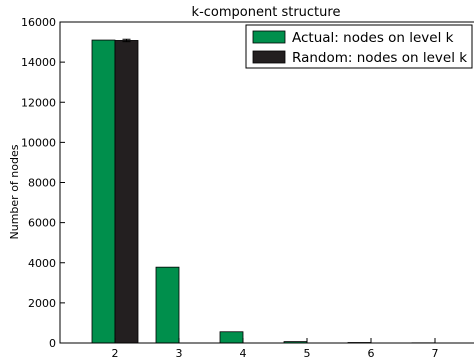 Image resolution: width=474 pixels, height=361 pixels. What do you see at coordinates (379, 58) in the screenshot?
I see `legend-label-random: Random: nodes on level k` at bounding box center [379, 58].